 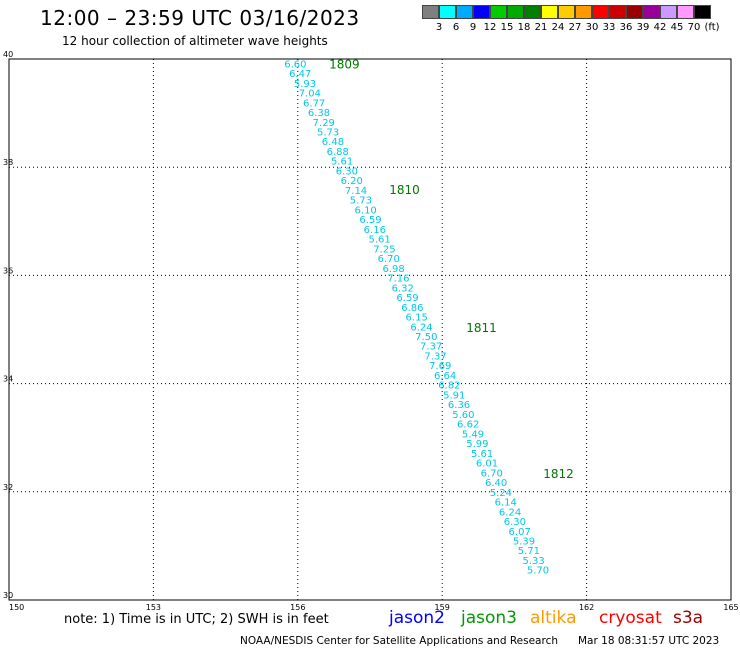 What do you see at coordinates (300, 74) in the screenshot?
I see `wave-height-point: 6.47` at bounding box center [300, 74].